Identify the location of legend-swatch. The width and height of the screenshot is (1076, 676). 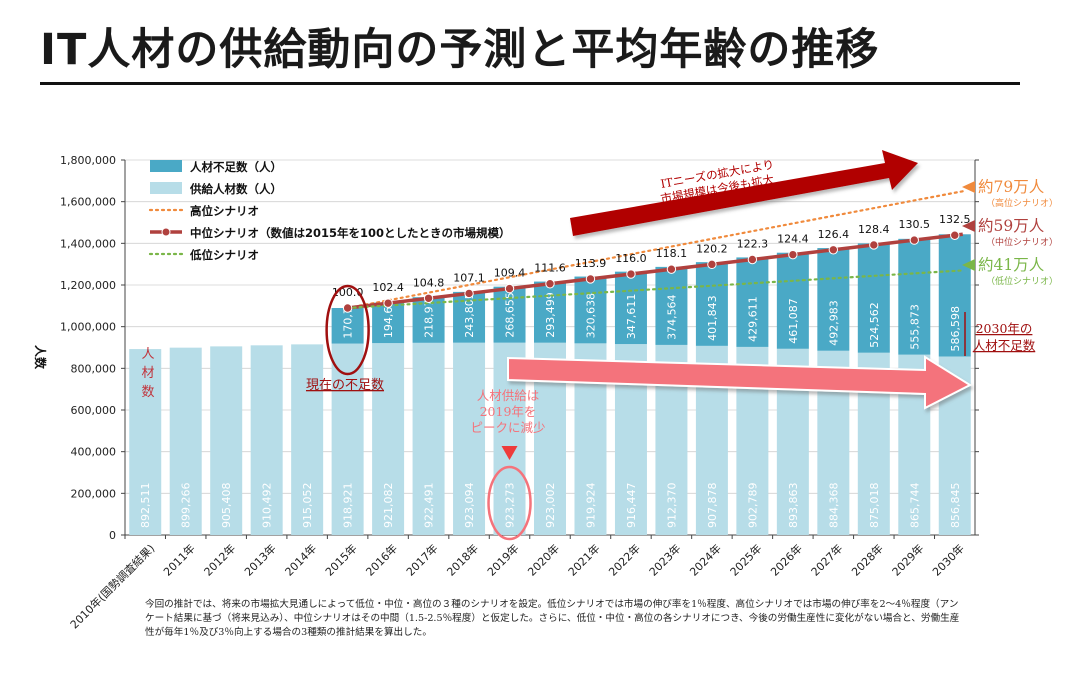
(166, 166).